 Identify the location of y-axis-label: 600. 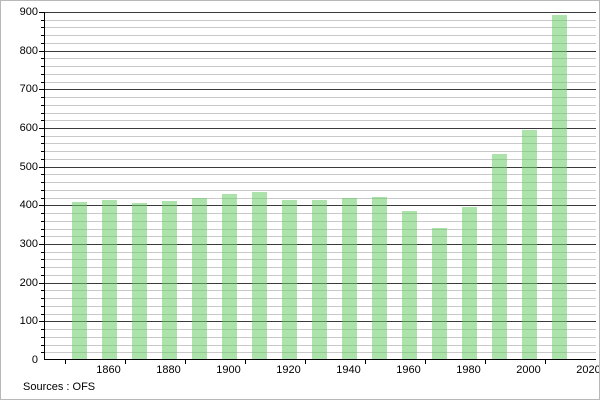
(28, 128).